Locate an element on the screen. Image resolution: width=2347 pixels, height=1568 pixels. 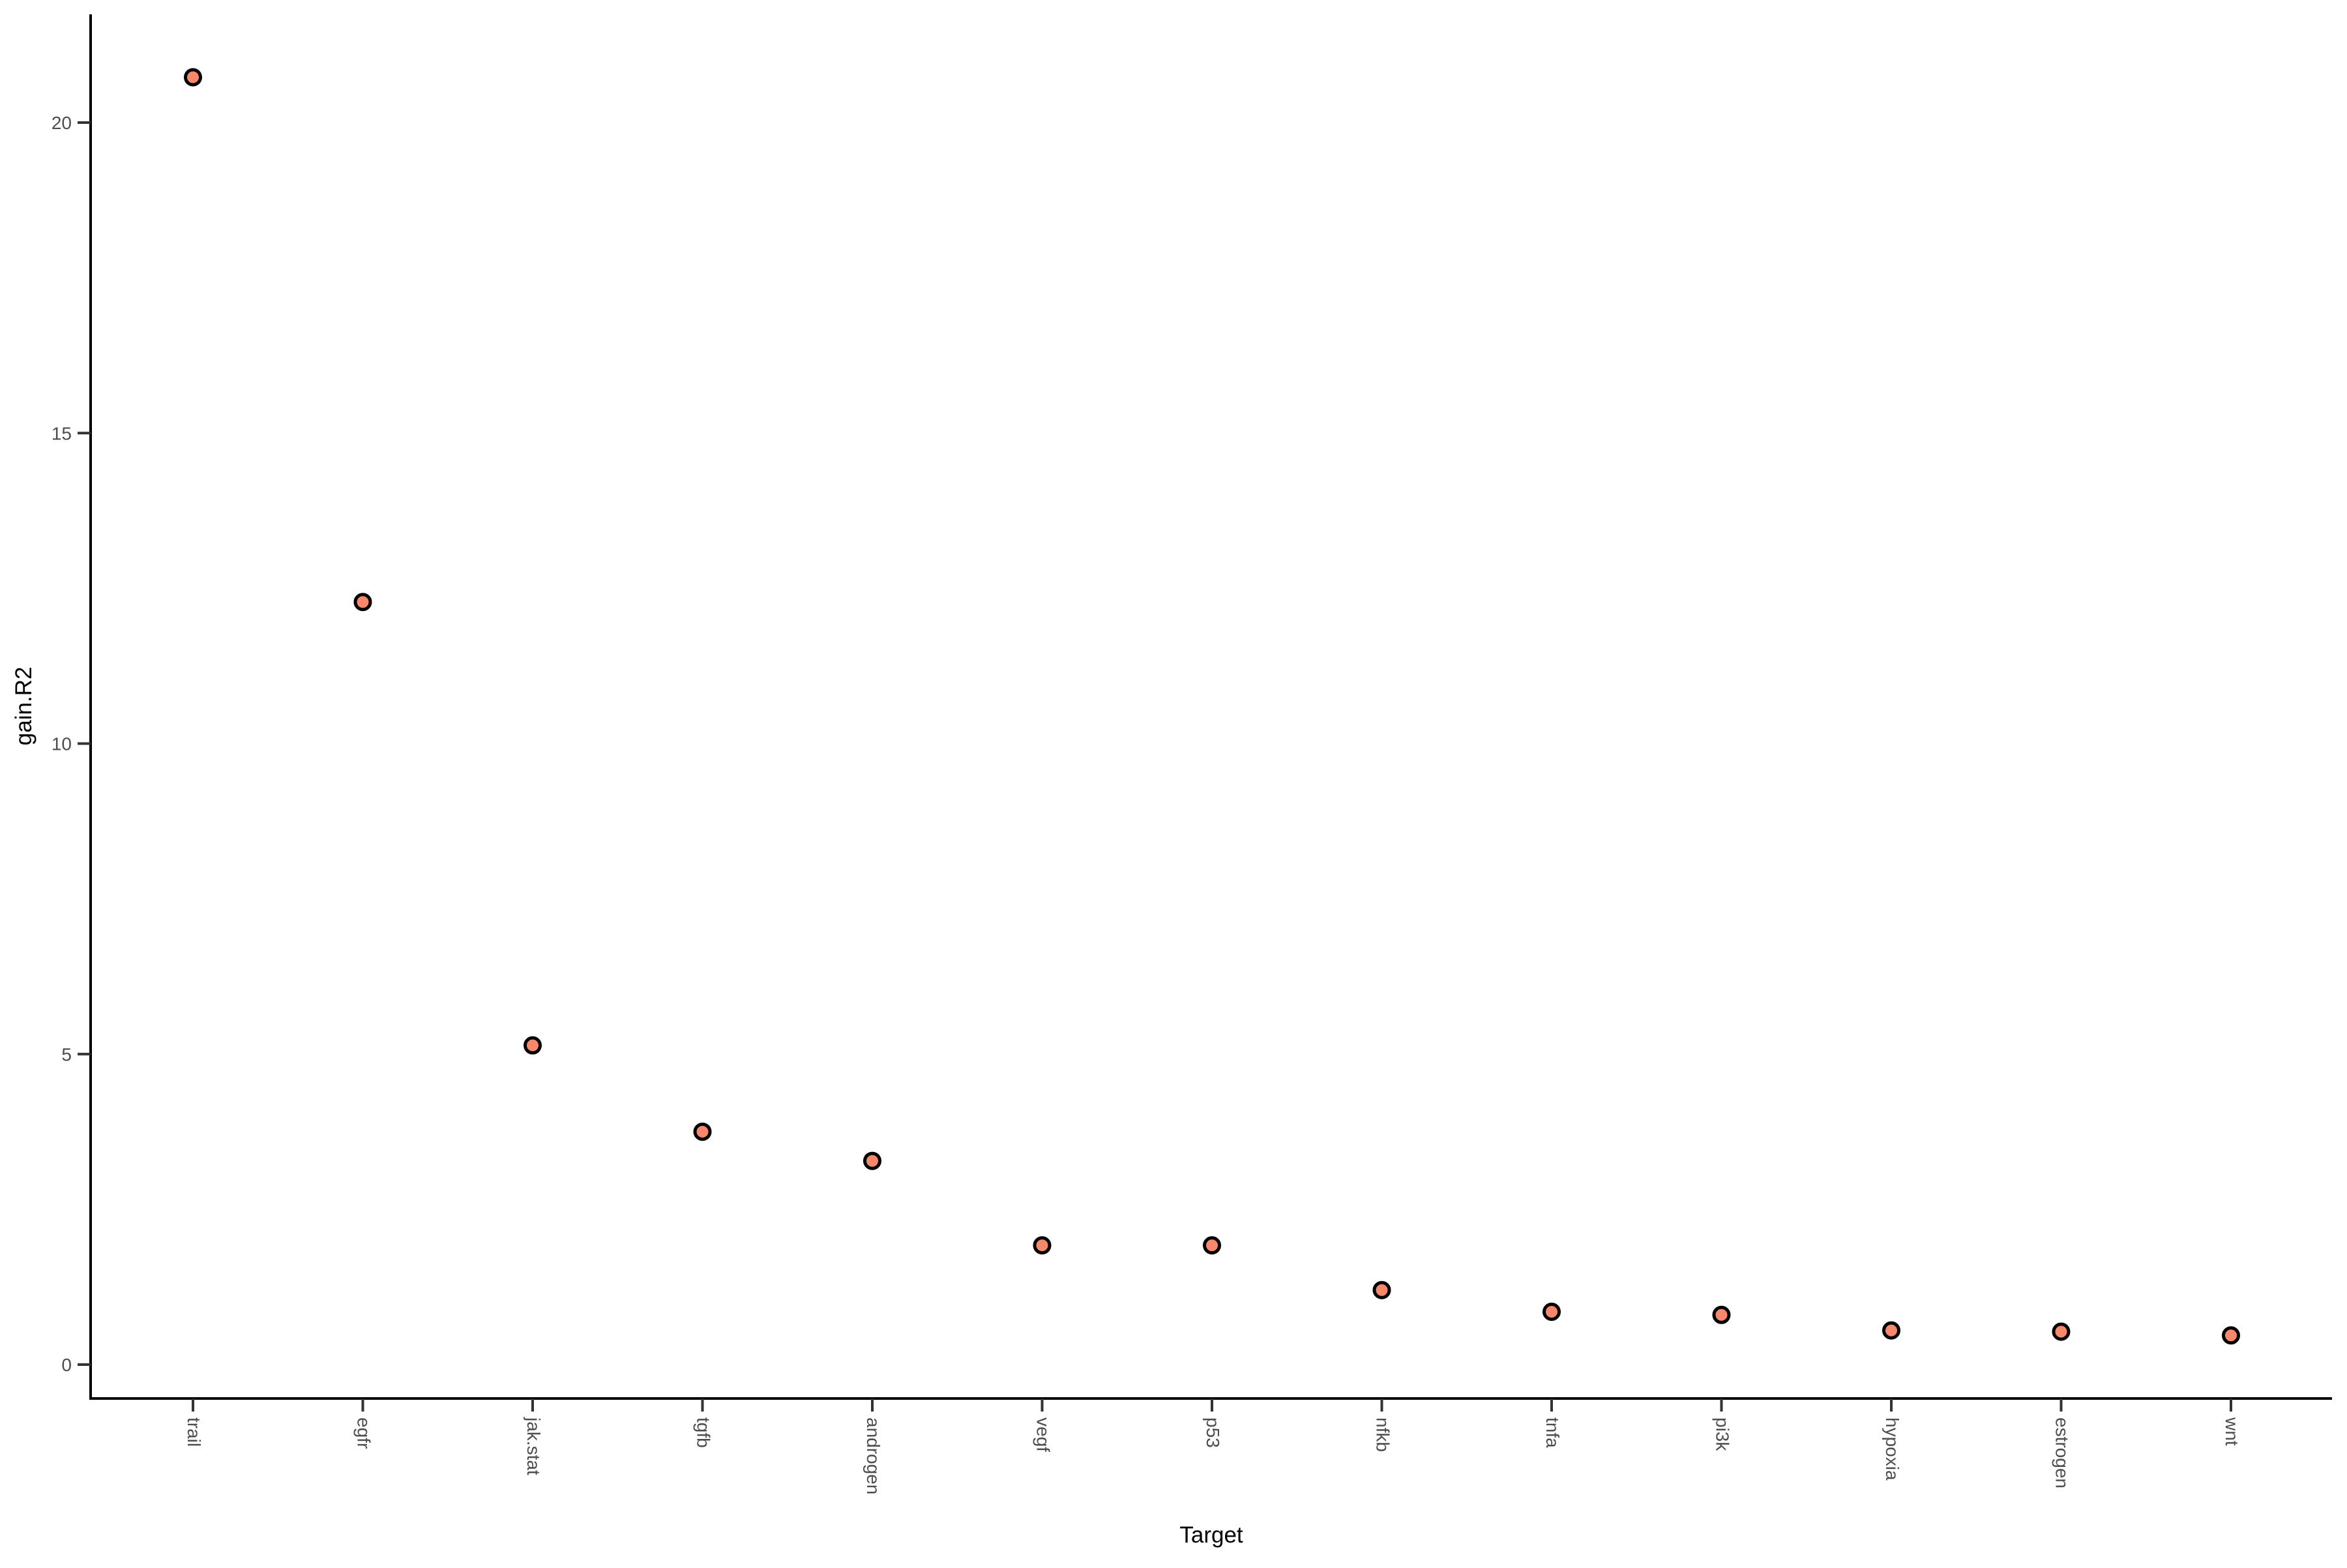
x-tick-label-hypoxia: hypoxia is located at coordinates (1892, 1449).